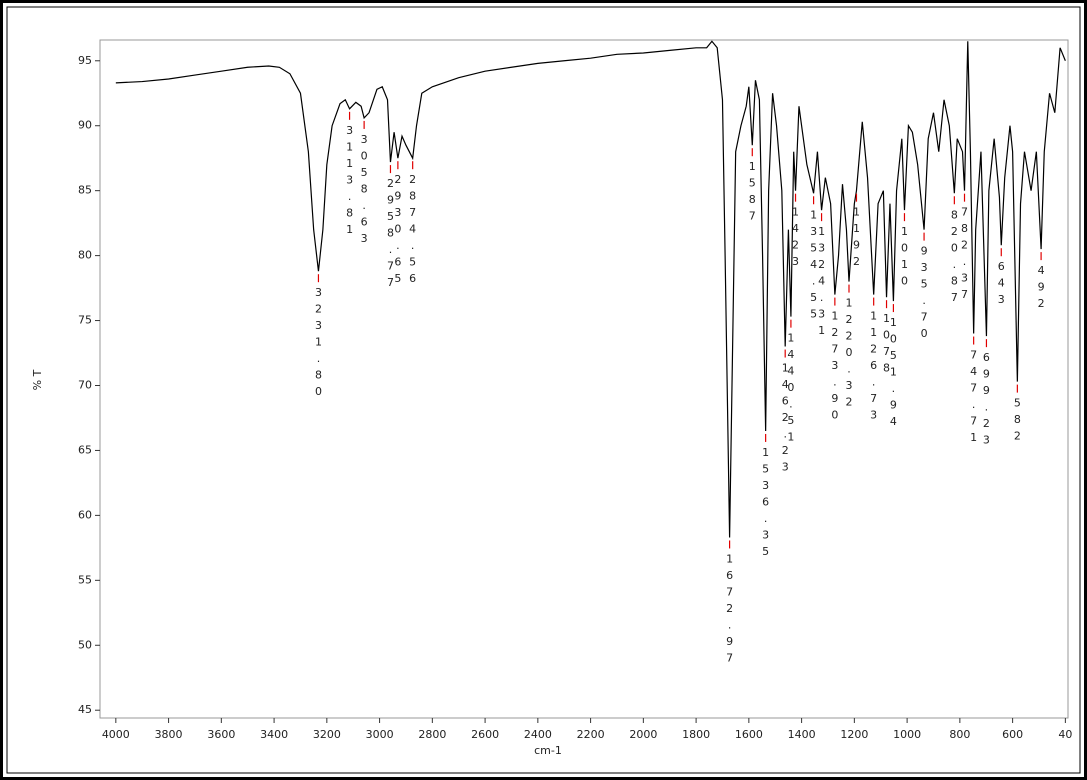 Image resolution: width=1087 pixels, height=780 pixels. I want to click on y-tick-label: 45, so click(85, 709).